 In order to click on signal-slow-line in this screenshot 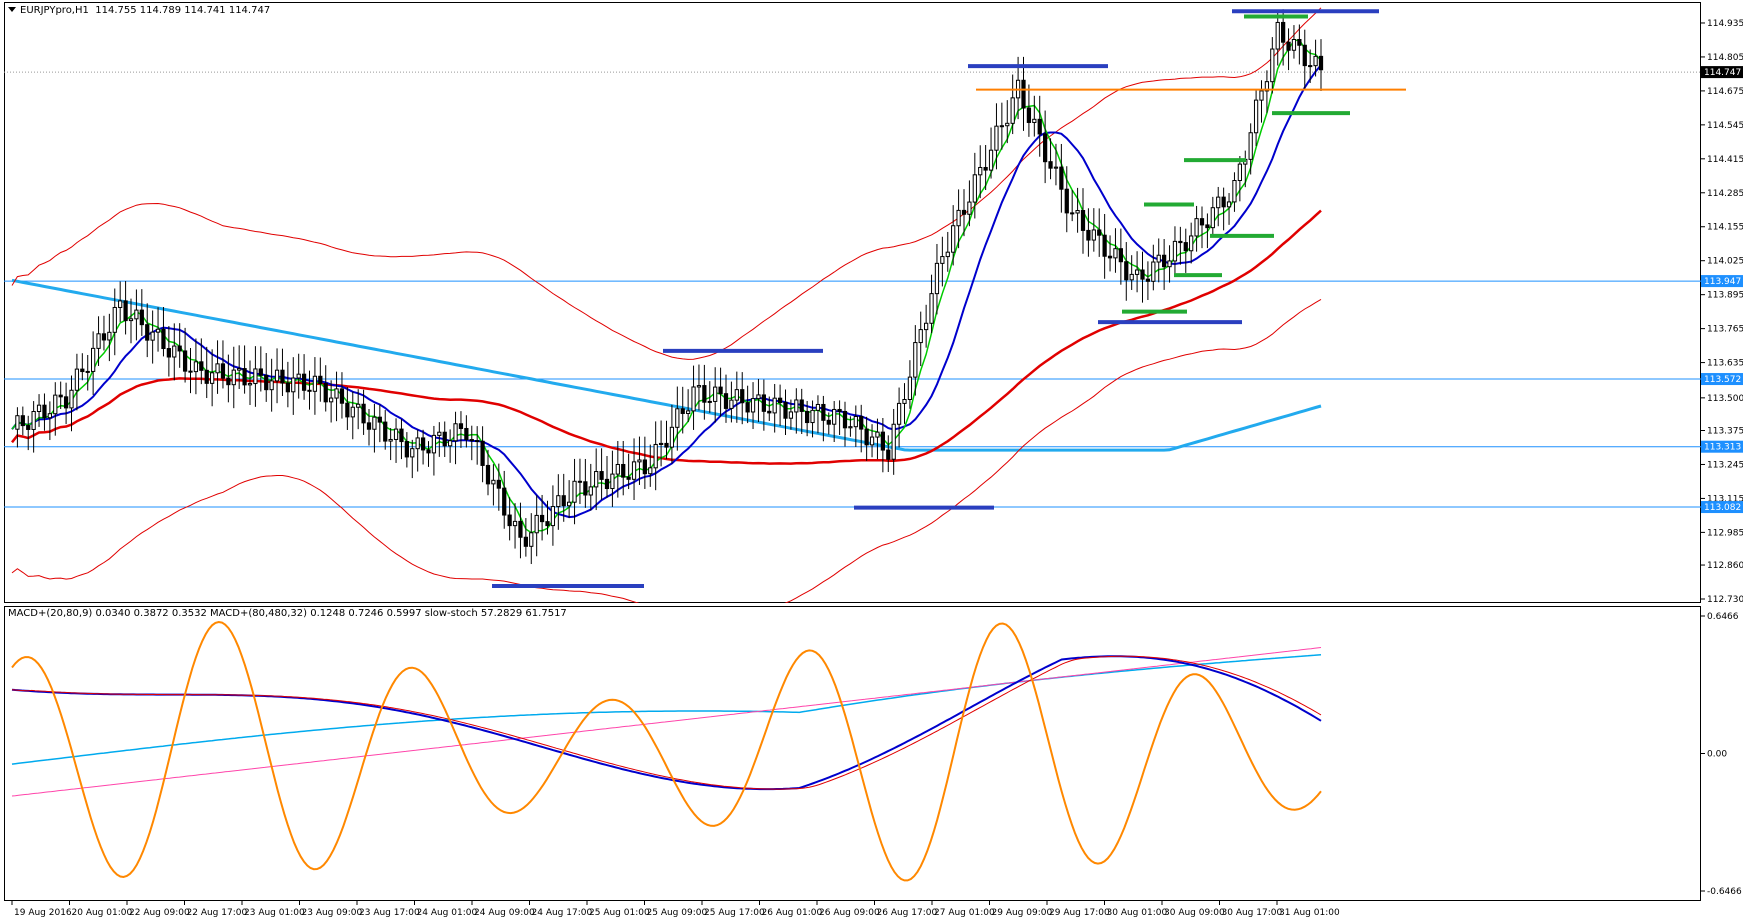, I will do `click(666, 722)`.